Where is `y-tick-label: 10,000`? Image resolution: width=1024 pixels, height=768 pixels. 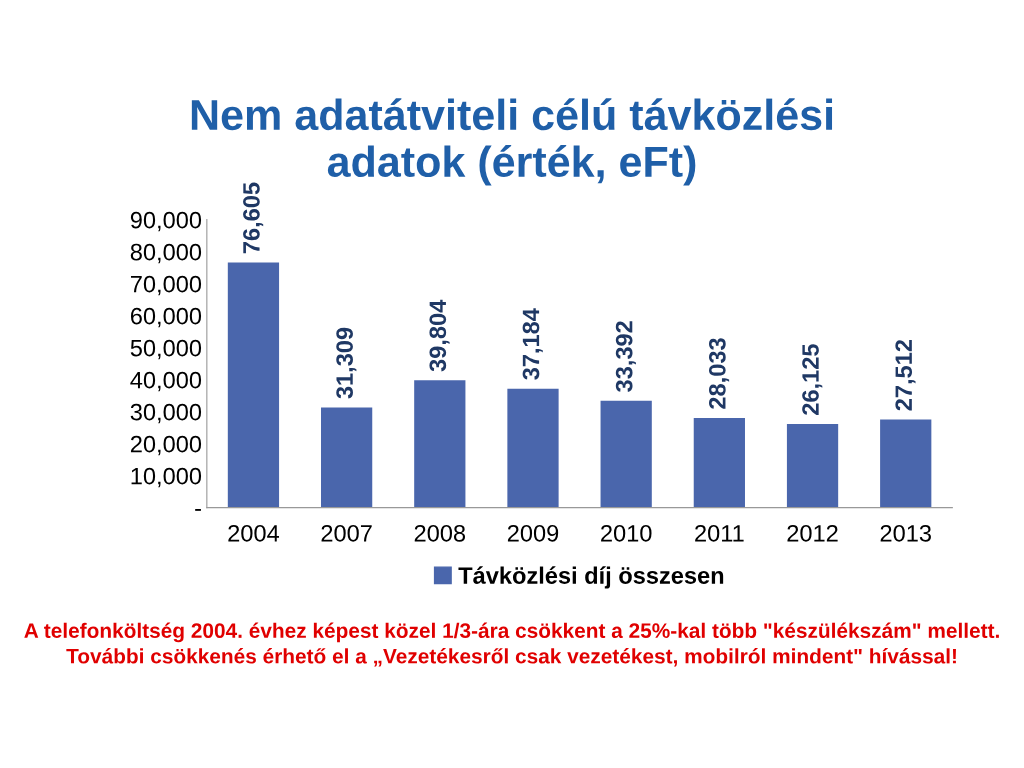
y-tick-label: 10,000 is located at coordinates (166, 477).